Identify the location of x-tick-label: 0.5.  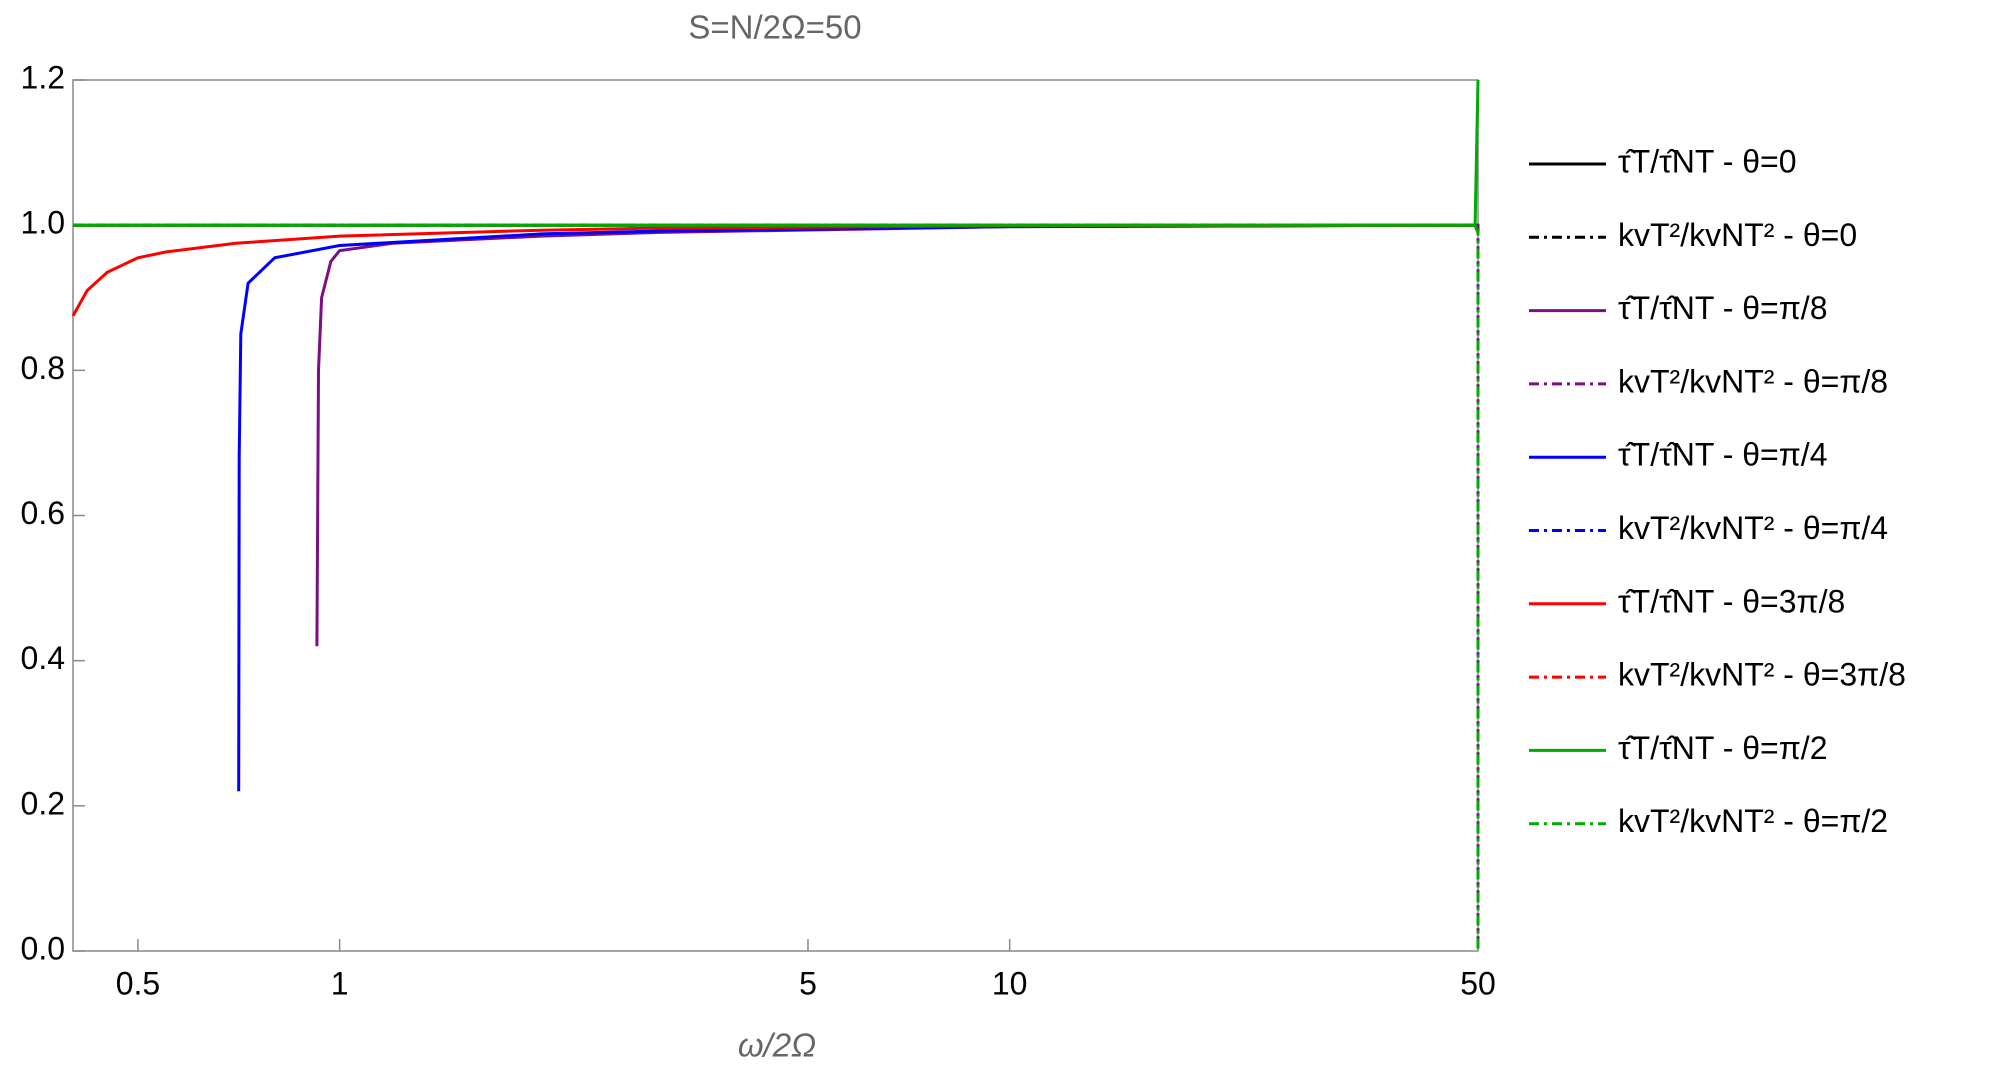
(138, 983).